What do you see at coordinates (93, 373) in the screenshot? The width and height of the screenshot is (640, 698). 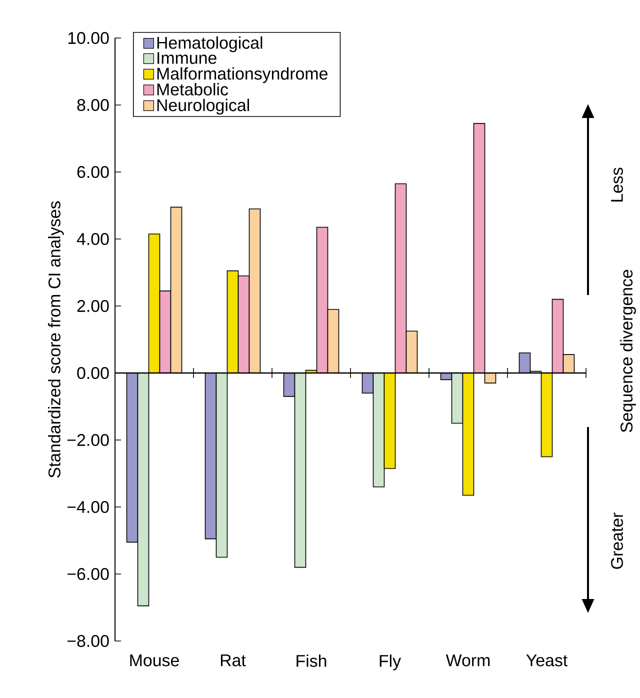 I see `y-tick-label: 0.00` at bounding box center [93, 373].